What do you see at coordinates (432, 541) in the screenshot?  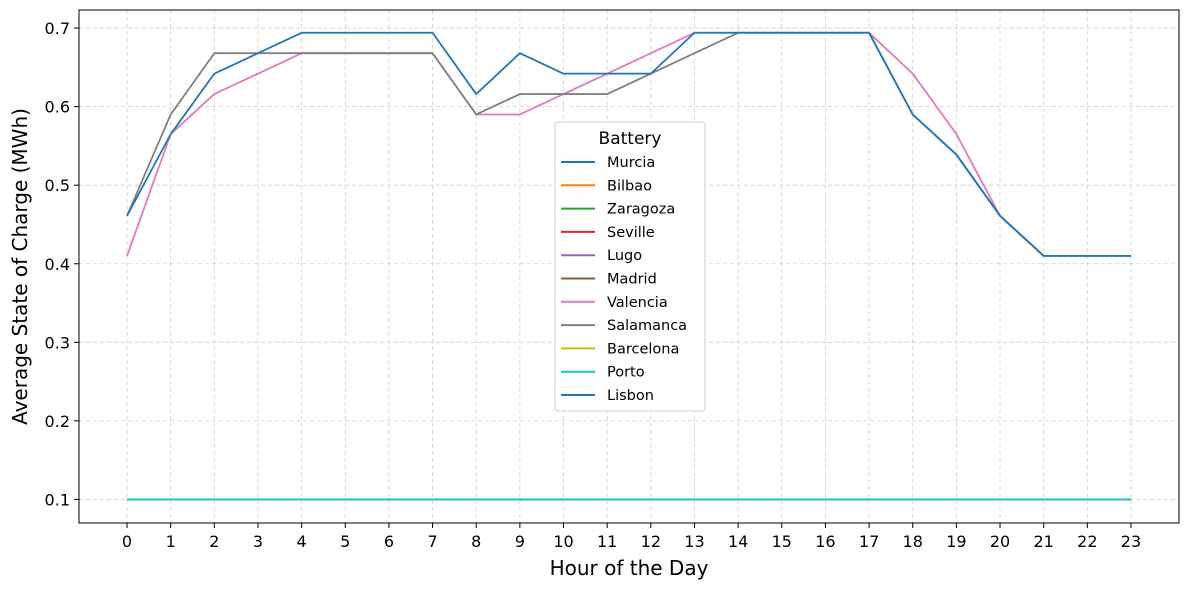 I see `x-tick-label: 7` at bounding box center [432, 541].